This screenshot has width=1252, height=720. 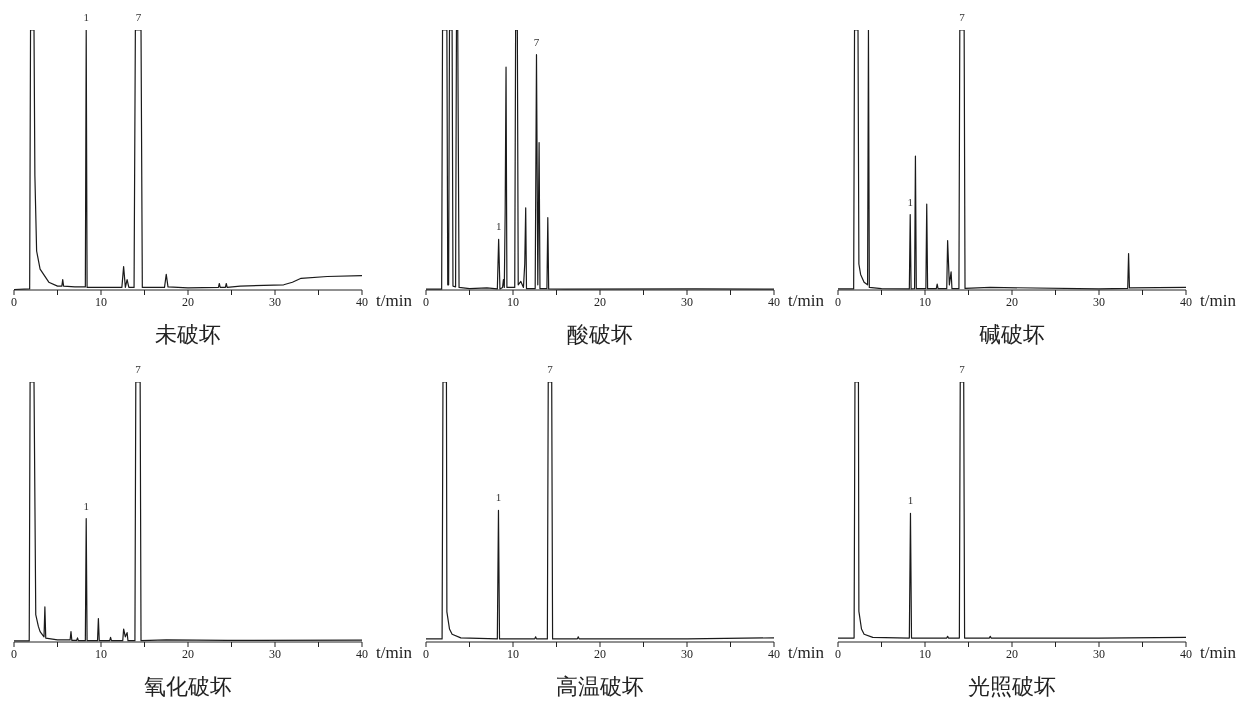 What do you see at coordinates (600, 687) in the screenshot?
I see `text: 高温破坏` at bounding box center [600, 687].